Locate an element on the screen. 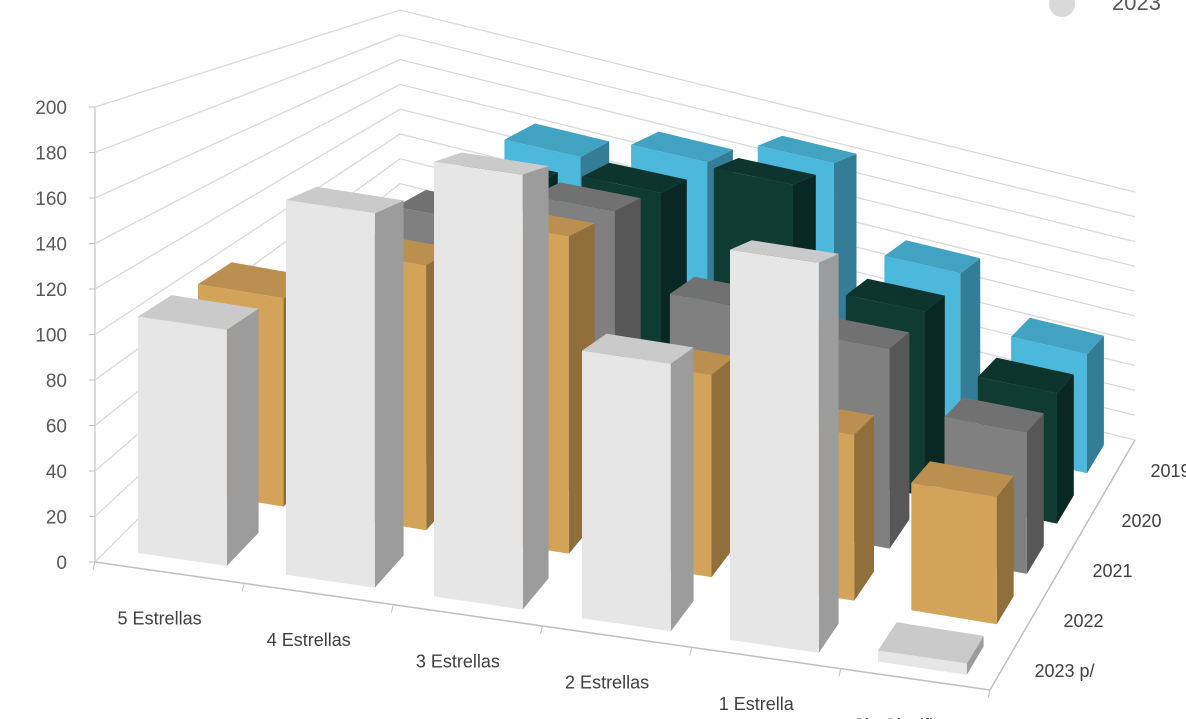  y-tick-label: 80 is located at coordinates (56, 381).